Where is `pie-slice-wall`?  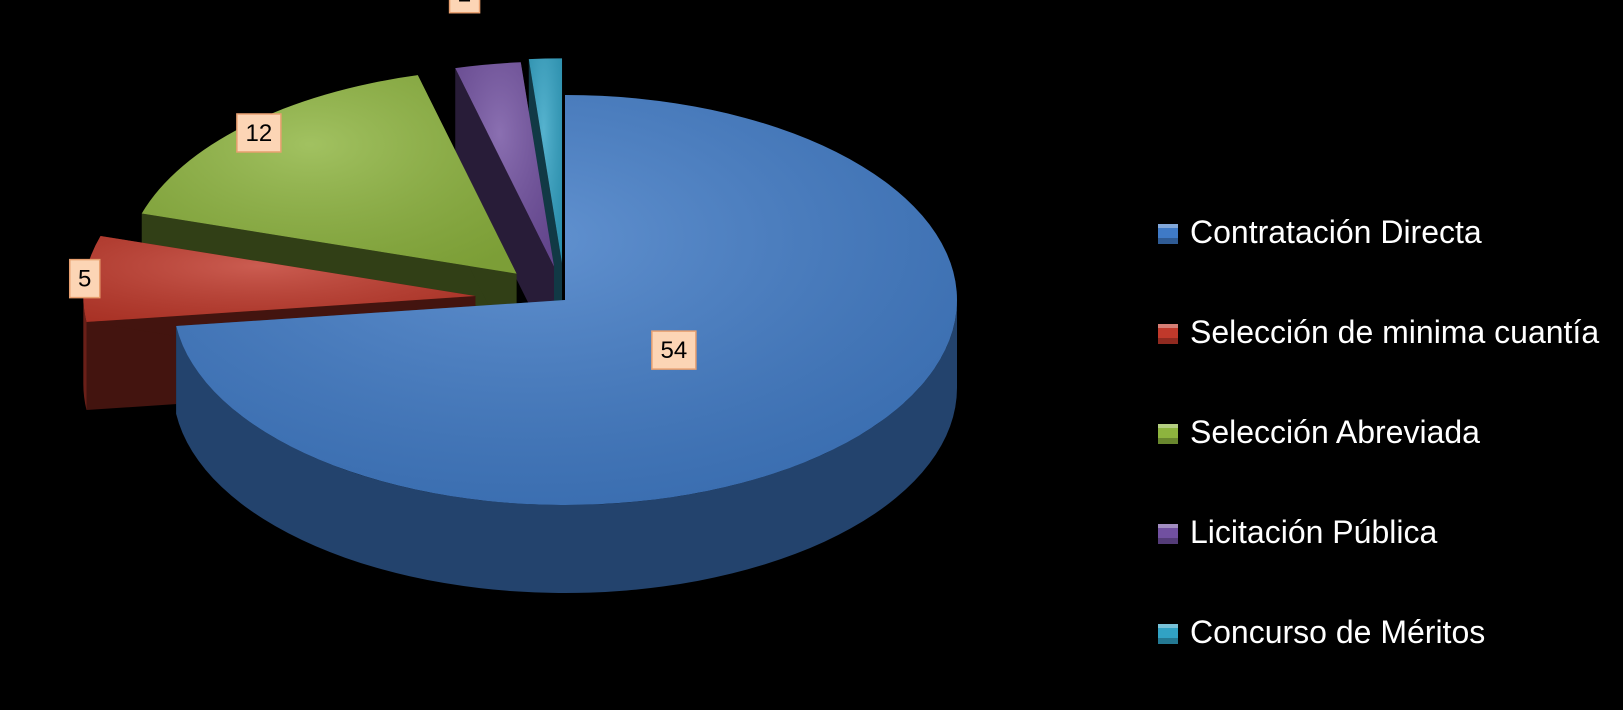 pie-slice-wall is located at coordinates (505, 211).